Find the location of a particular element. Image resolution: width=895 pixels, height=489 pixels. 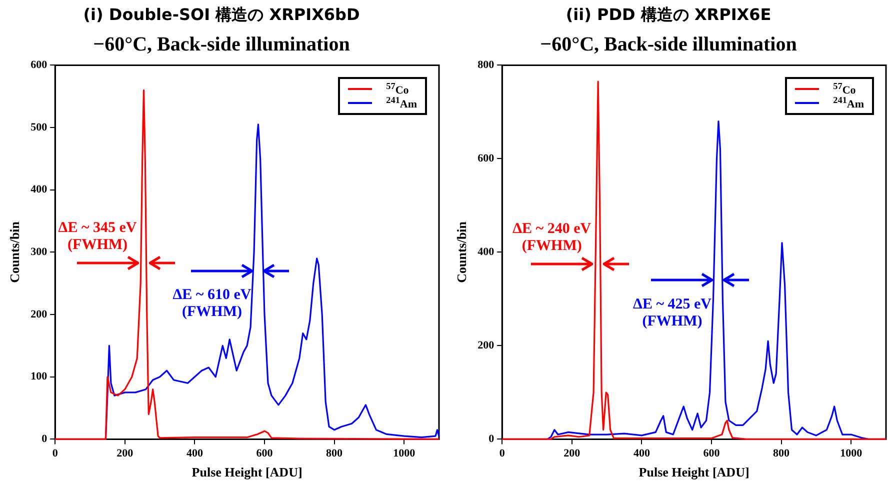

annotation: ΔE ~ 610 eV (FWHM) is located at coordinates (212, 303).